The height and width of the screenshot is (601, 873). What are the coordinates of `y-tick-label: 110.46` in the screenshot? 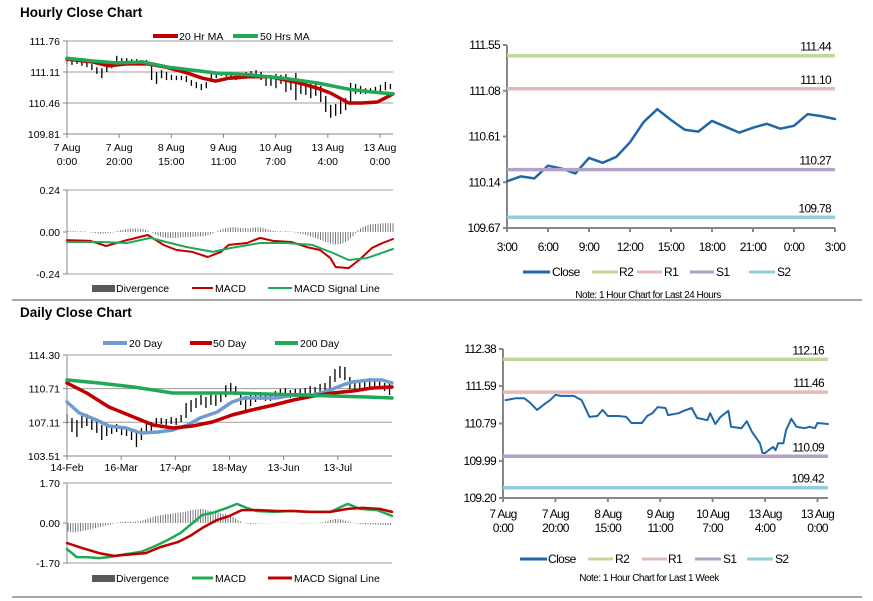 It's located at (44, 104).